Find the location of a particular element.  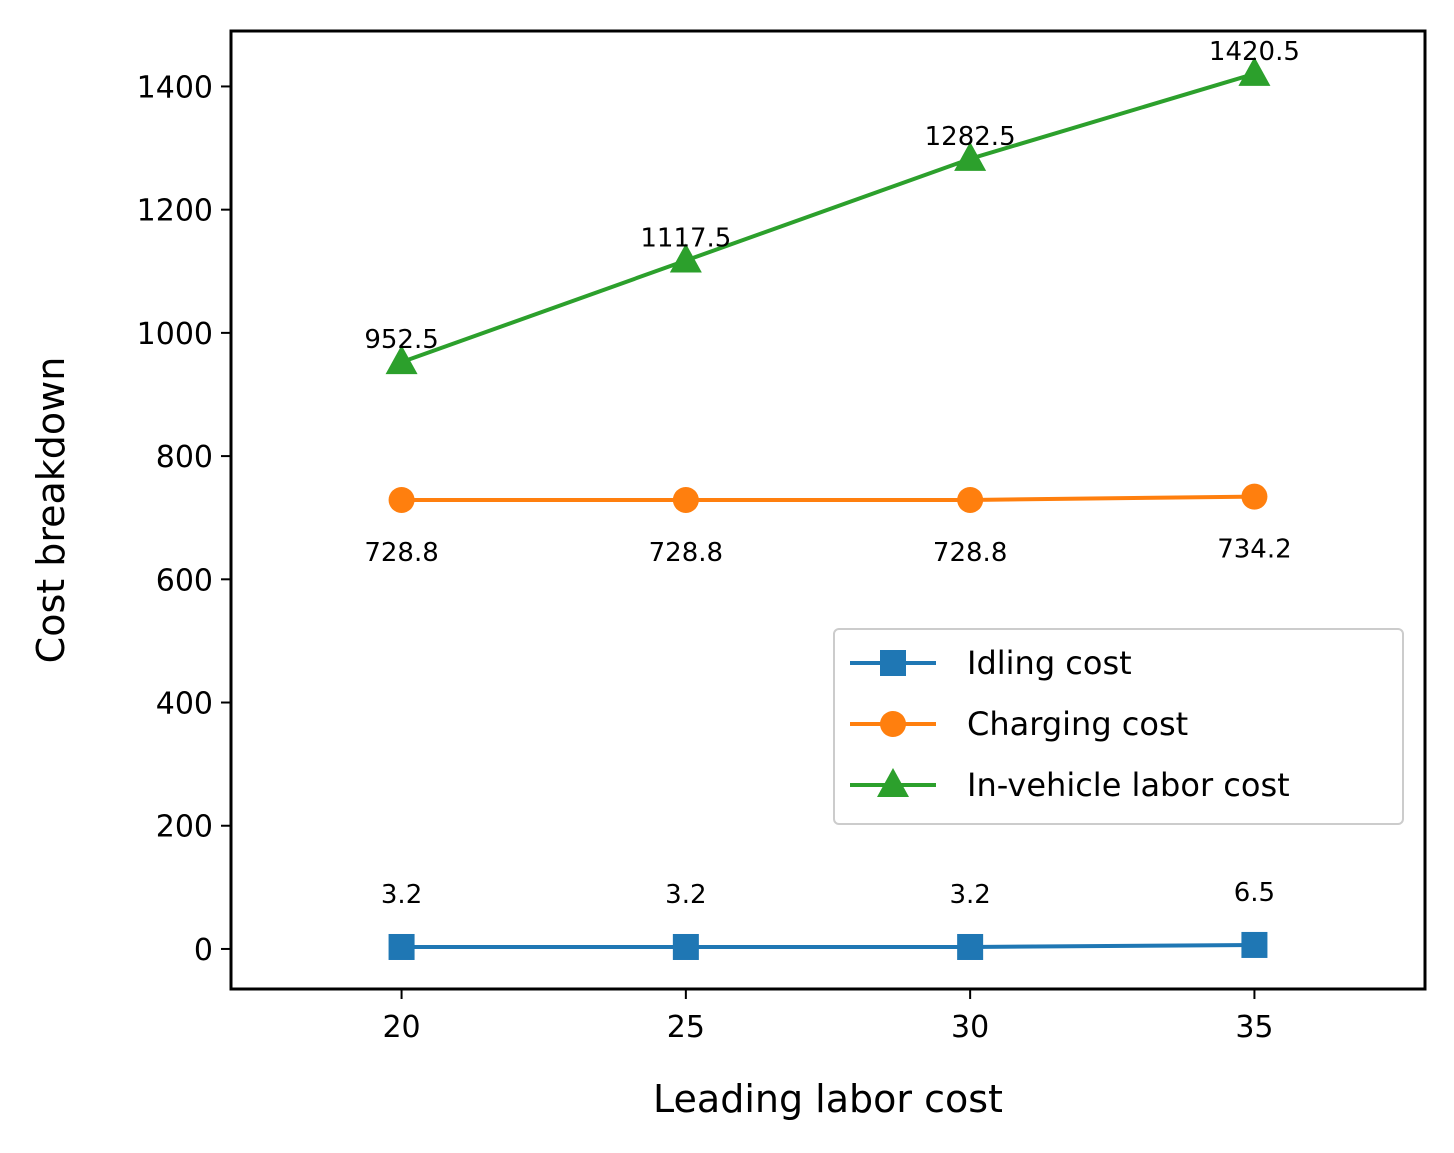

y-tick-label: 200 is located at coordinates (184, 827).